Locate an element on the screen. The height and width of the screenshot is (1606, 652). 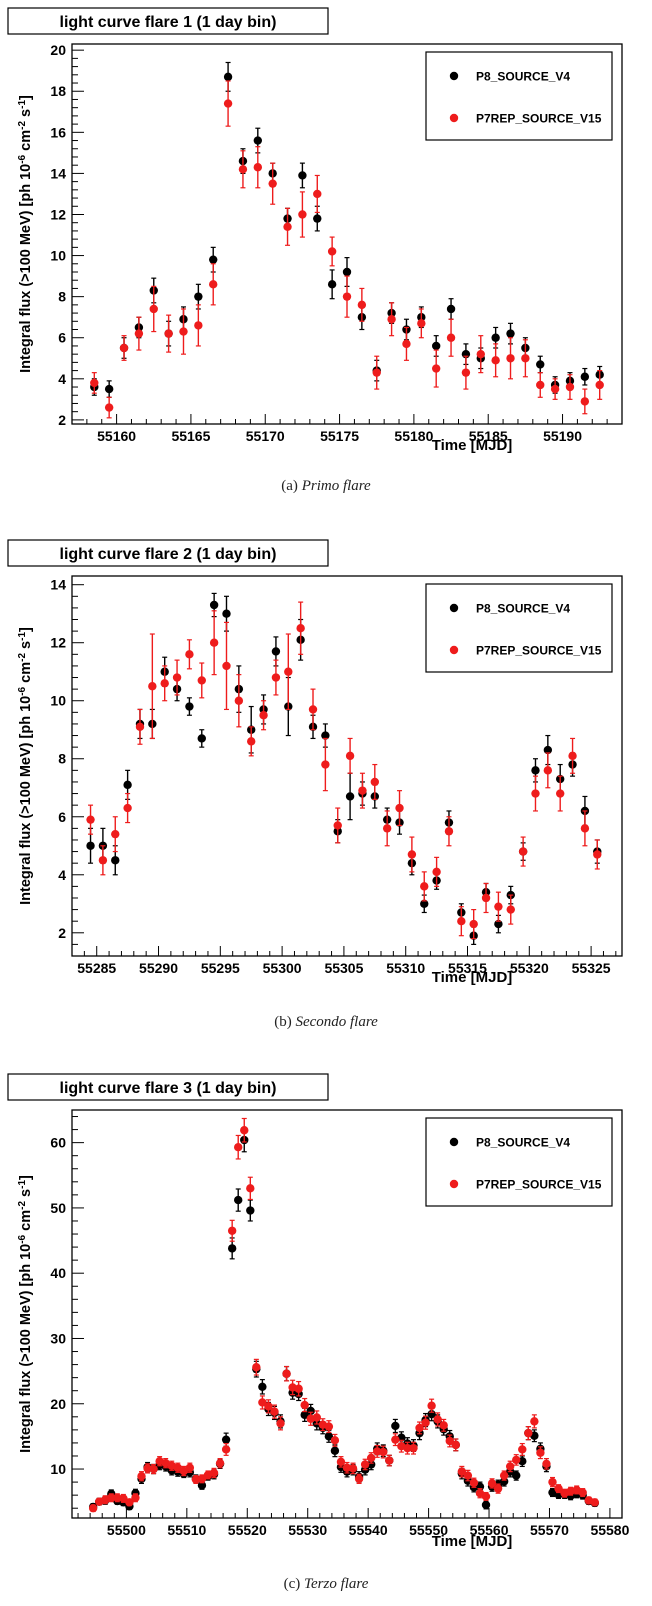
chart-title: light curve flare 1 (1 day bin) is located at coordinates (168, 22).